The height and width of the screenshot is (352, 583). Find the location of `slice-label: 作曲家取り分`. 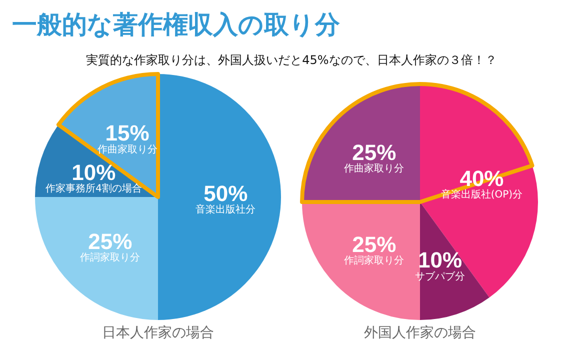

slice-label: 作曲家取り分 is located at coordinates (373, 168).